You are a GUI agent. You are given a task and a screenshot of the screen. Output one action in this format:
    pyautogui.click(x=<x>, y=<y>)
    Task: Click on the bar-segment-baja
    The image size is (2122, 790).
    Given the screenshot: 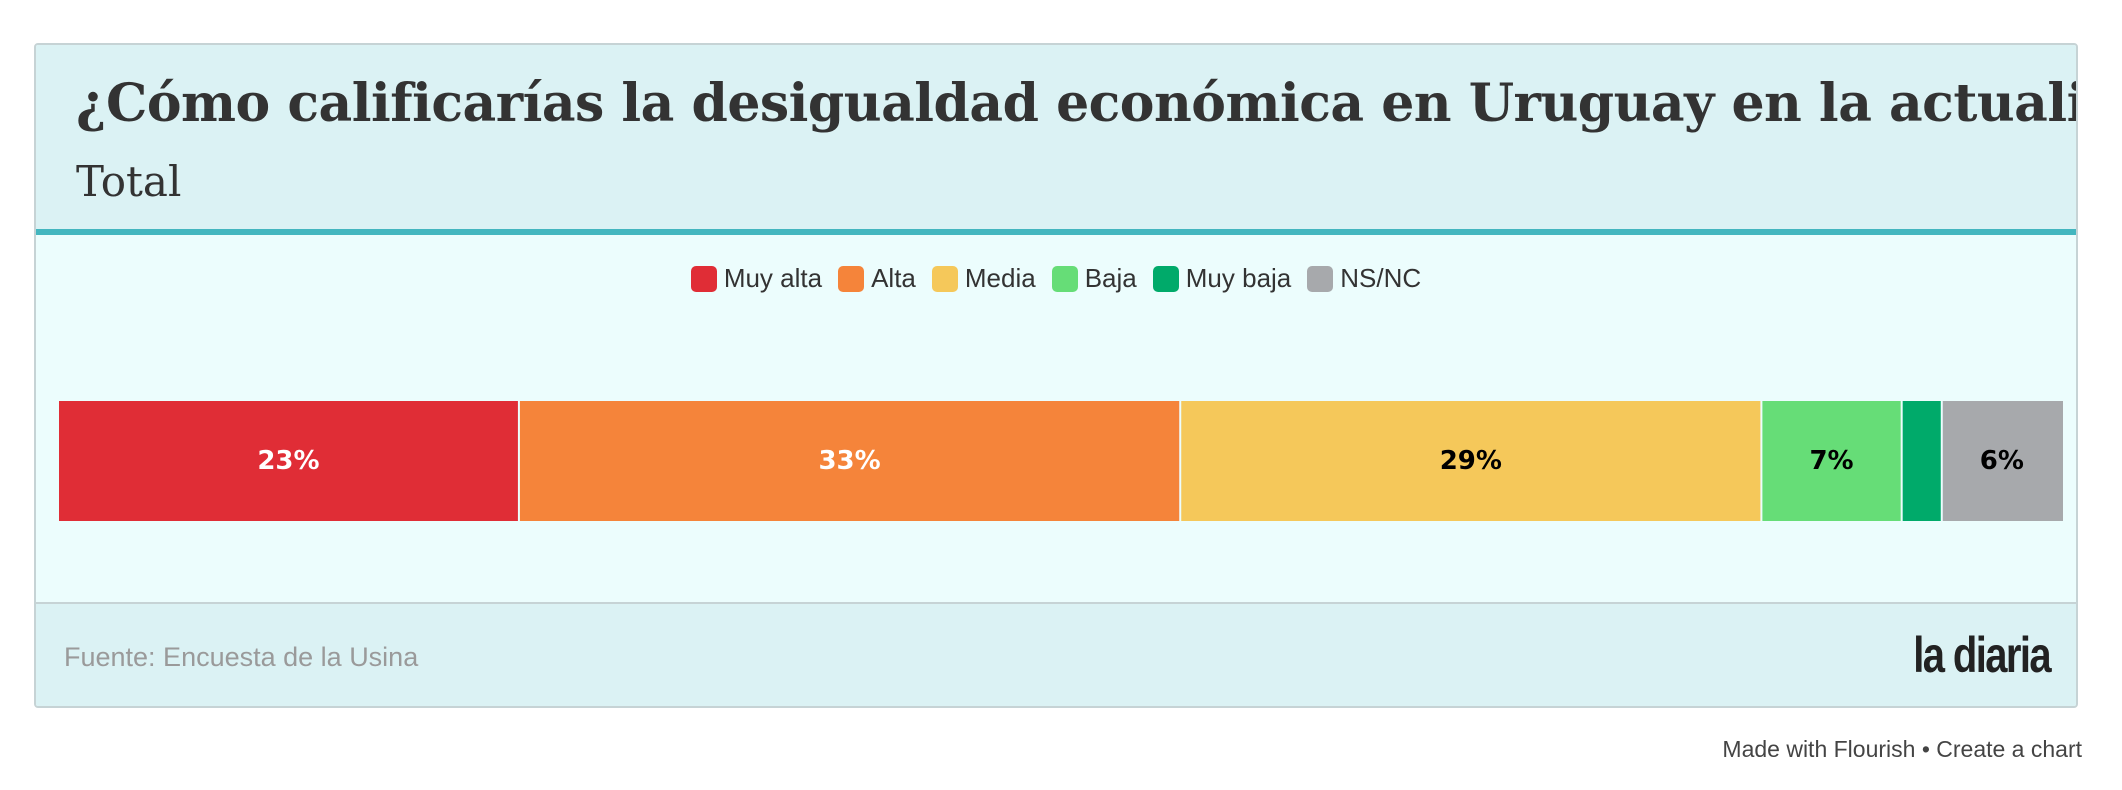 What is the action you would take?
    pyautogui.click(x=1831, y=461)
    